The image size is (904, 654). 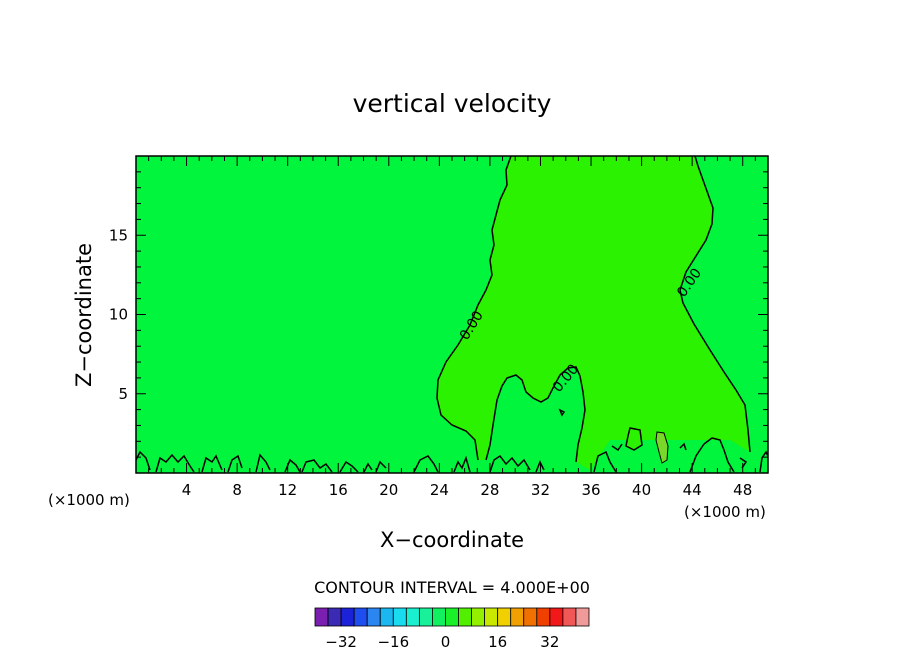 I want to click on y-tick-label: 5, so click(x=123, y=394).